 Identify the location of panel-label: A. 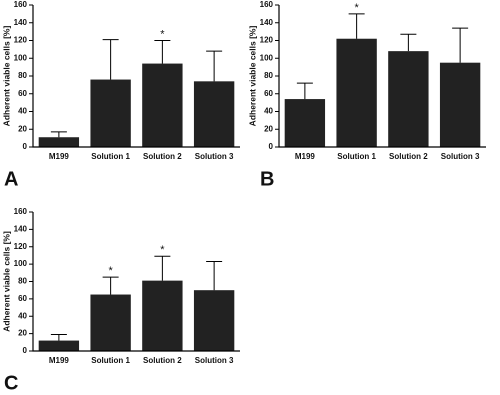
(11, 179).